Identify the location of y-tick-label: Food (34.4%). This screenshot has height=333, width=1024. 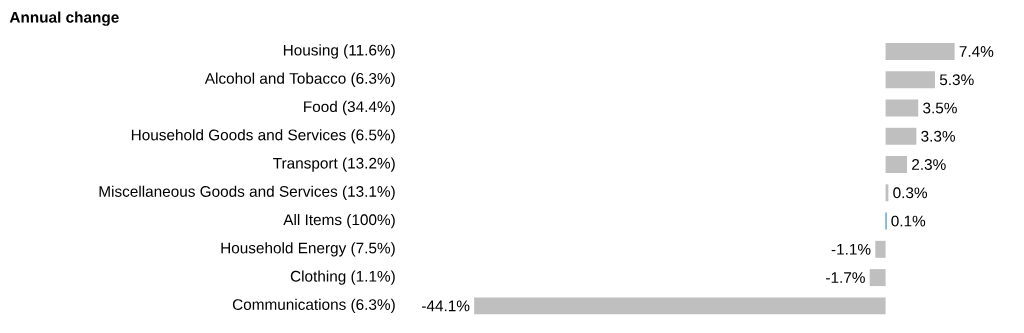
(349, 107).